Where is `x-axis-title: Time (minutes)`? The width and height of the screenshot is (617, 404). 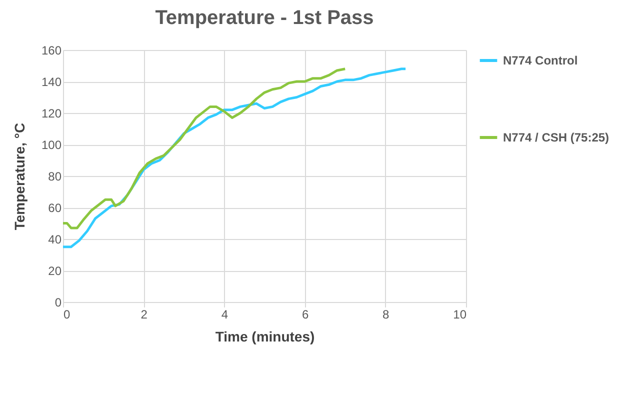
x-axis-title: Time (minutes) is located at coordinates (265, 336).